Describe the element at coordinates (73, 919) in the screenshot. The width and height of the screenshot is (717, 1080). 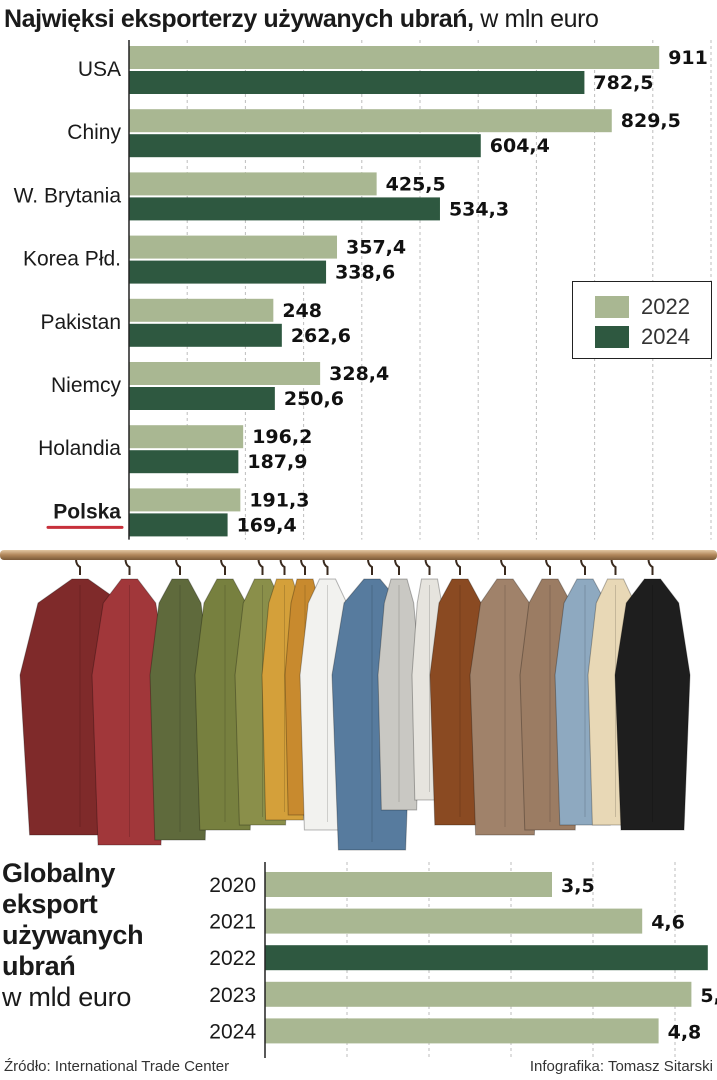
I see `global-title-main: Globalny eksport używanych ubrań` at that location.